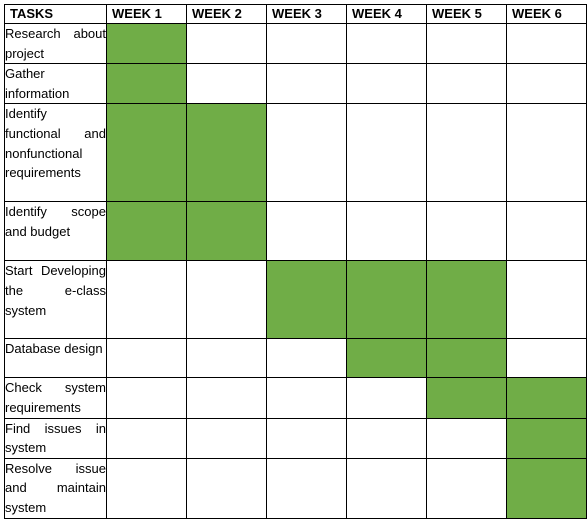 The height and width of the screenshot is (519, 588). I want to click on header-week-4: WEEK 4, so click(386, 14).